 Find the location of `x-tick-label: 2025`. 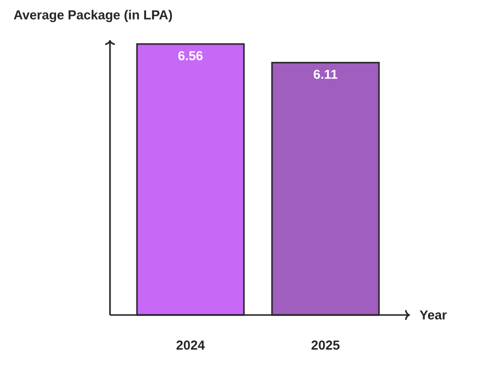

x-tick-label: 2025 is located at coordinates (326, 345).